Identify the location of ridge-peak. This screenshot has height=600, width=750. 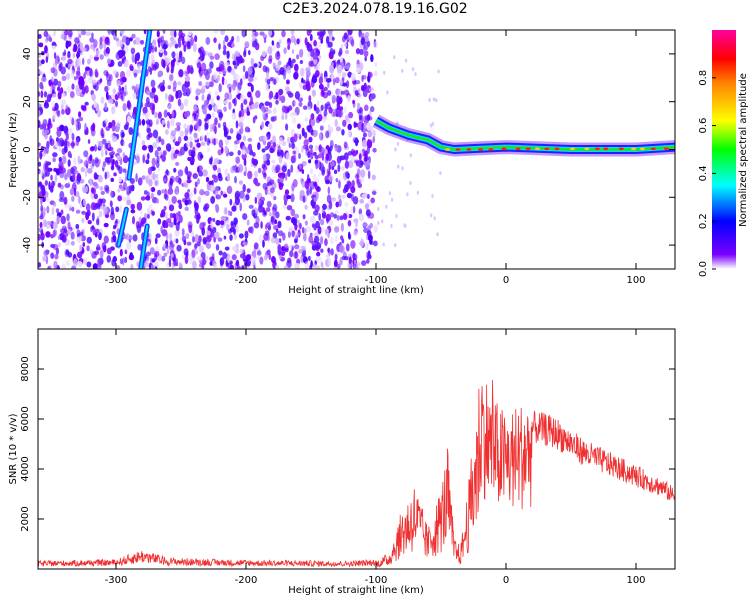
(469, 149).